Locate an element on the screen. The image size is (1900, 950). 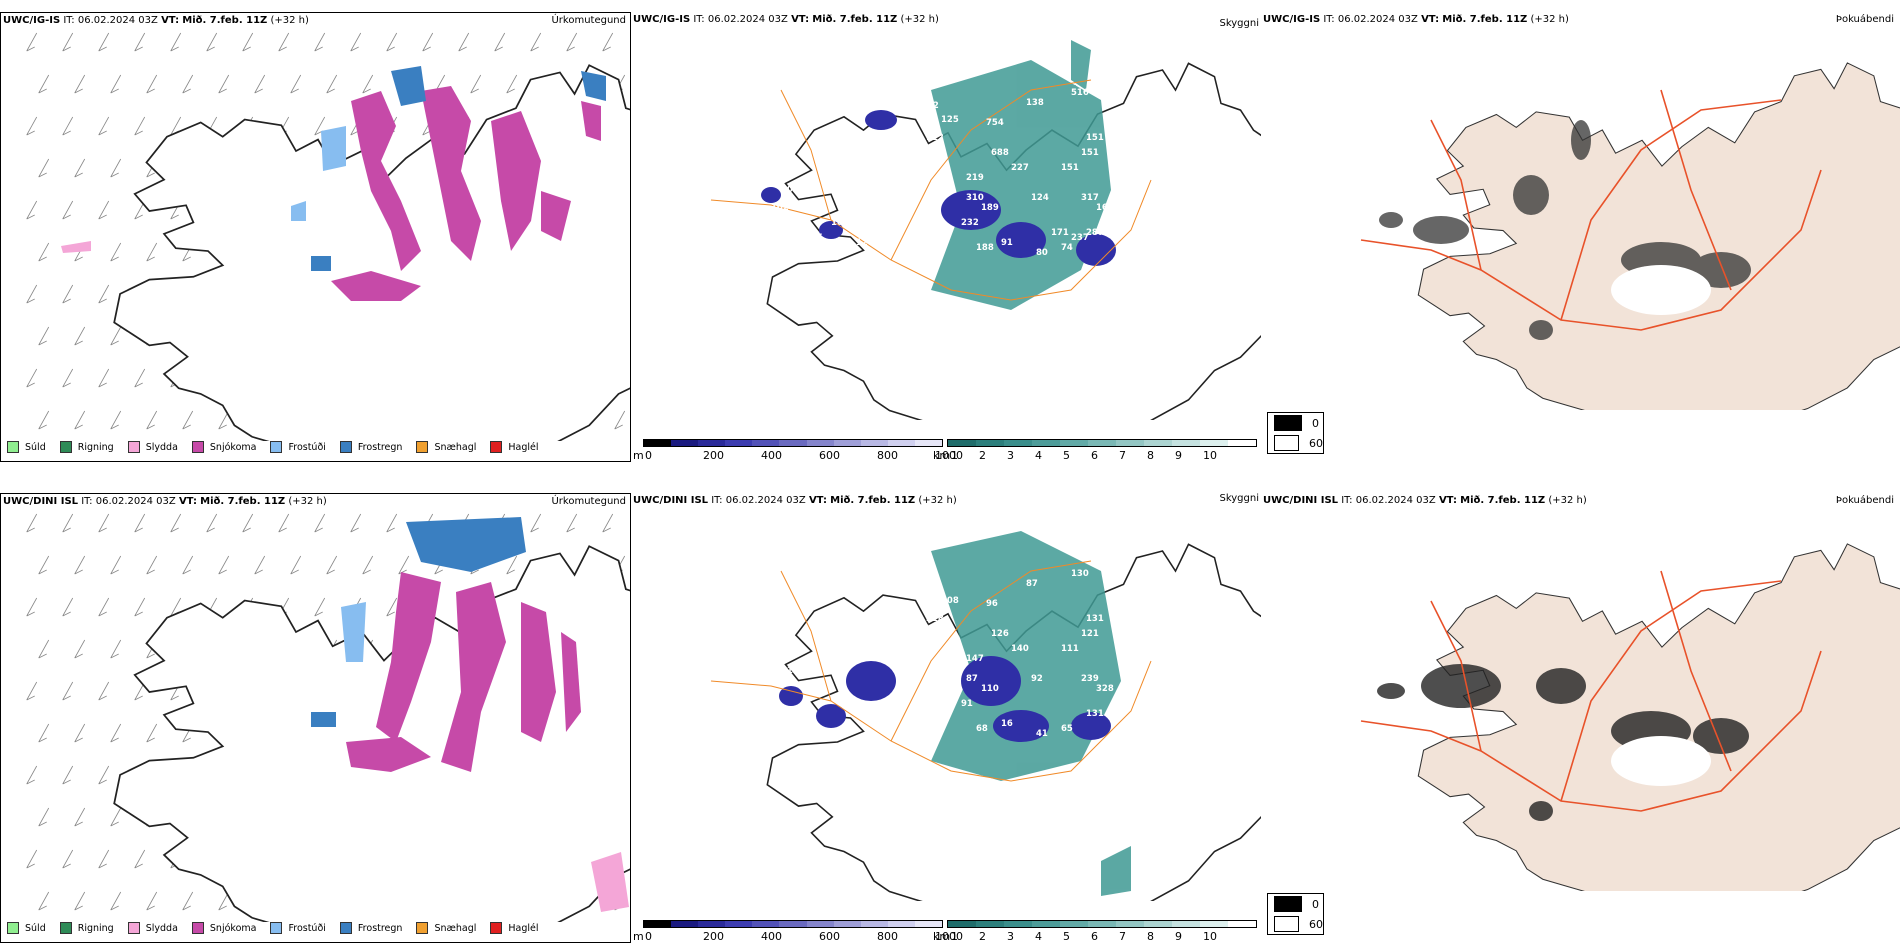
colorbar-tick: 3 is located at coordinates (1010, 936).